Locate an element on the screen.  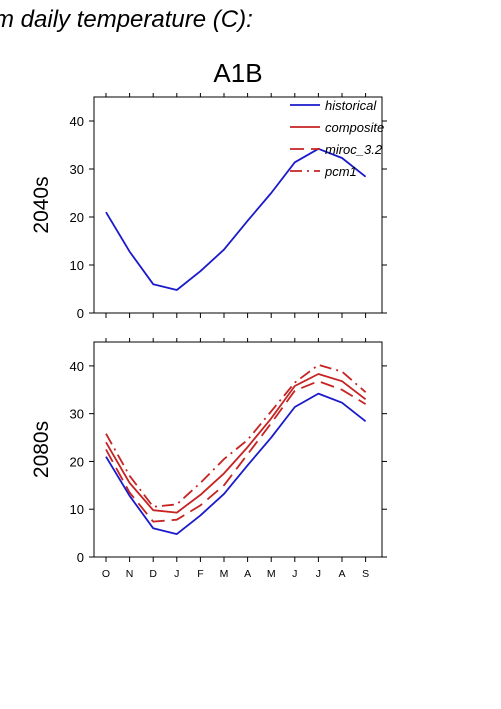
series-line-pcm1 is located at coordinates (236, 435).